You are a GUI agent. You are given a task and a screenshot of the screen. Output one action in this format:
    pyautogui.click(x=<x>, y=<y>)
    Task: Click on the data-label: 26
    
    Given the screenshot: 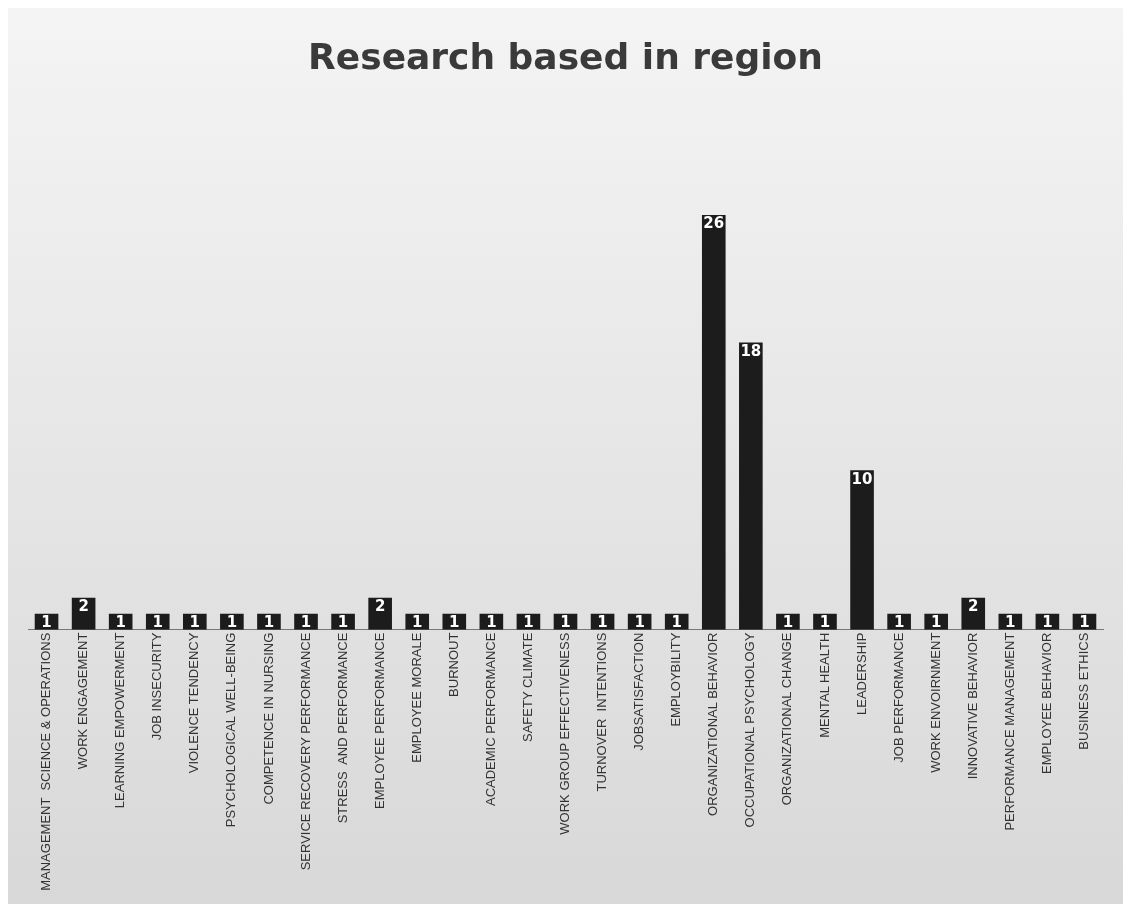 What is the action you would take?
    pyautogui.click(x=714, y=223)
    